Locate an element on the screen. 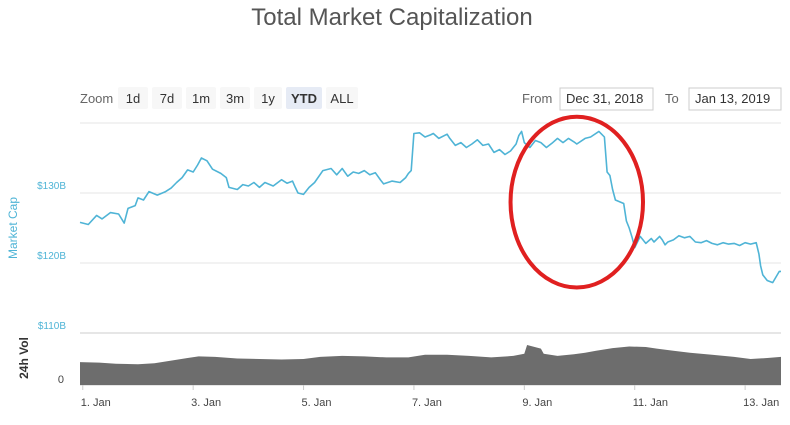 The image size is (790, 425). x-tick-label: 11. Jan is located at coordinates (650, 403).